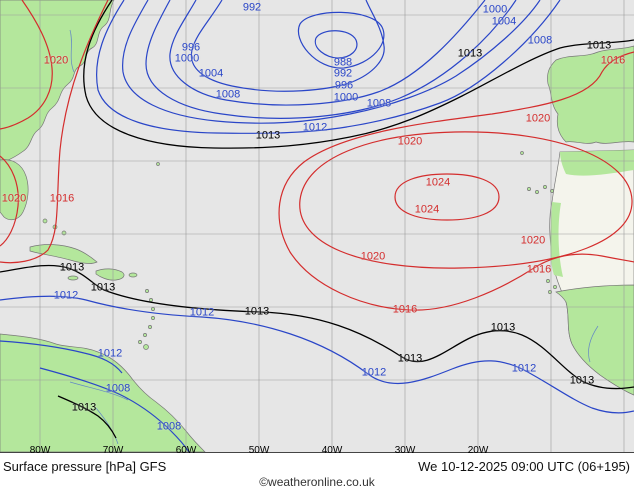  What do you see at coordinates (478, 450) in the screenshot?
I see `lon-tick-label: 20W` at bounding box center [478, 450].